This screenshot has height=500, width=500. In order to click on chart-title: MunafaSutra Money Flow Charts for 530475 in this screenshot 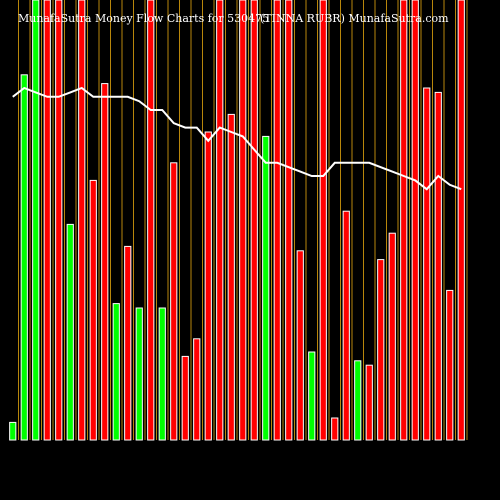, I will do `click(143, 18)`.